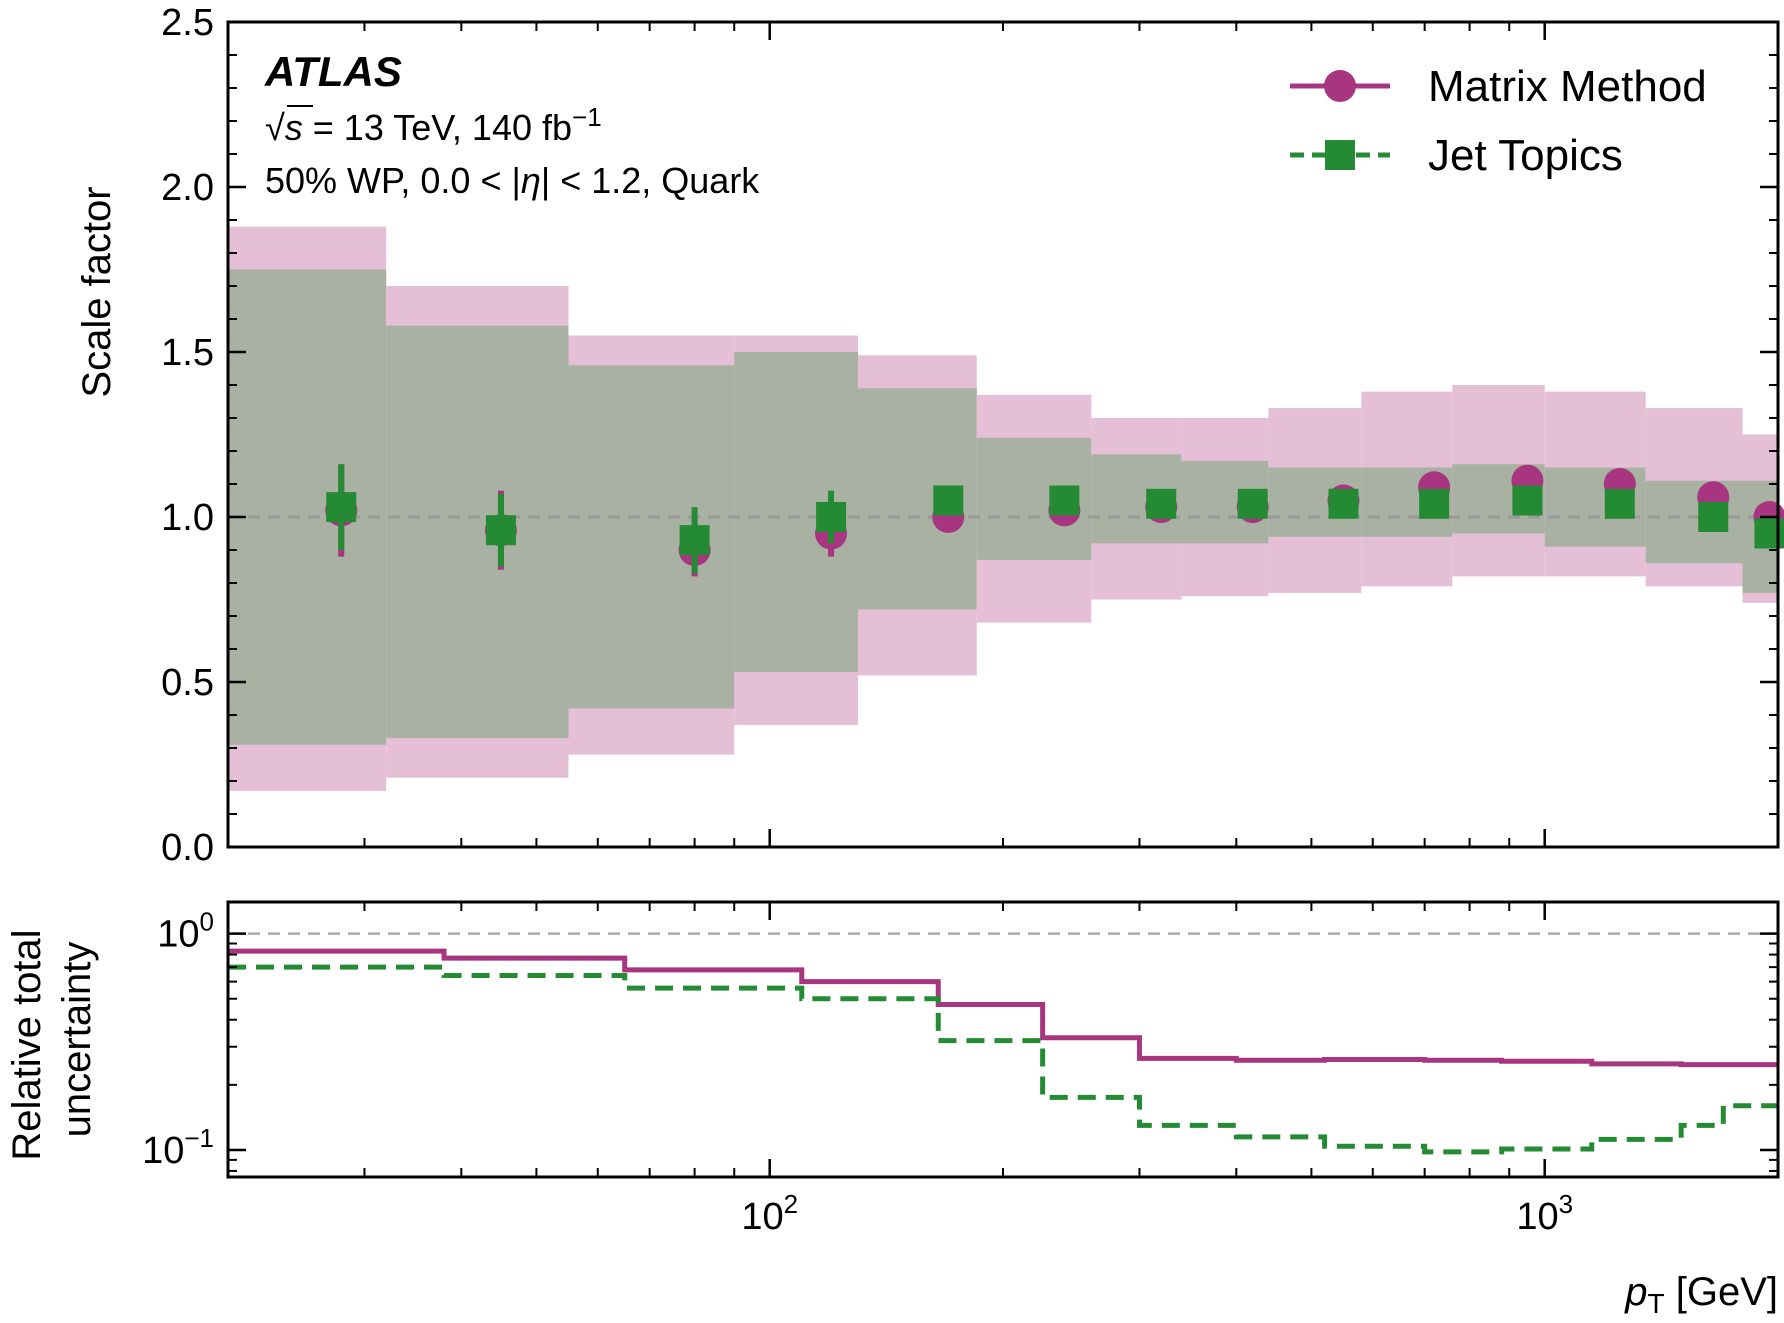  Describe the element at coordinates (1498, 121) in the screenshot. I see `legend: Matrix Method Jet Topics` at that location.